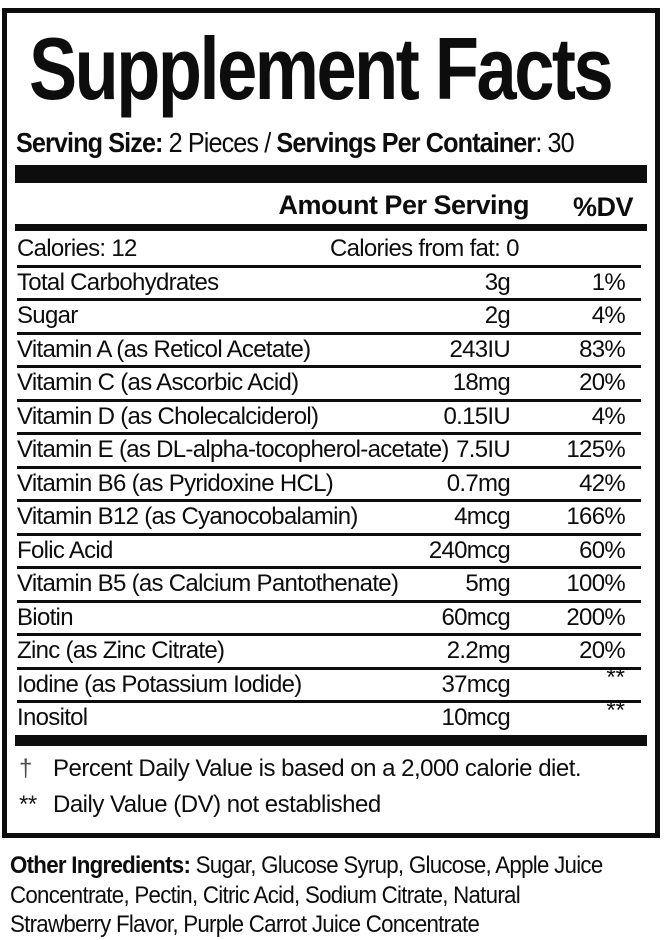 This screenshot has height=940, width=667. I want to click on divider-thick-bottom, so click(331, 740).